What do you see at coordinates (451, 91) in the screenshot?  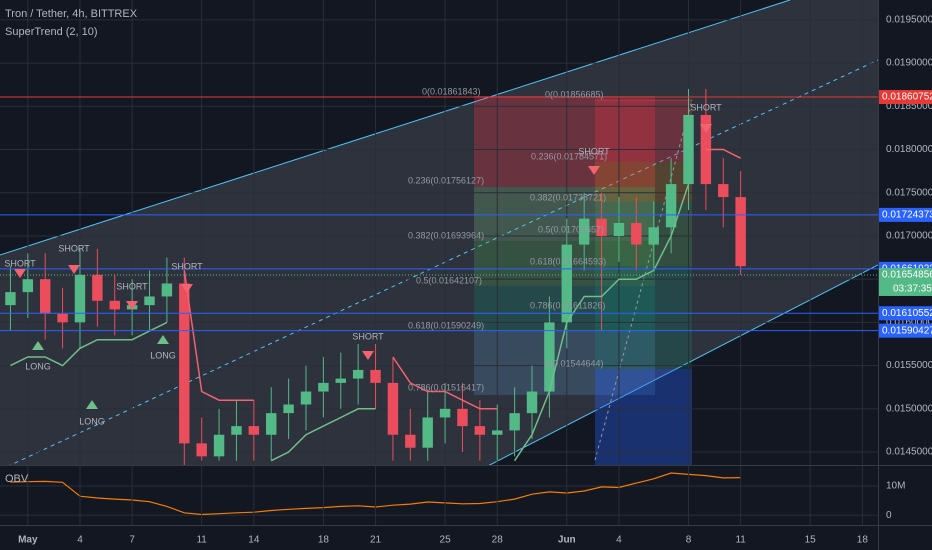 I see `fib-label: 0(0.01861843)` at bounding box center [451, 91].